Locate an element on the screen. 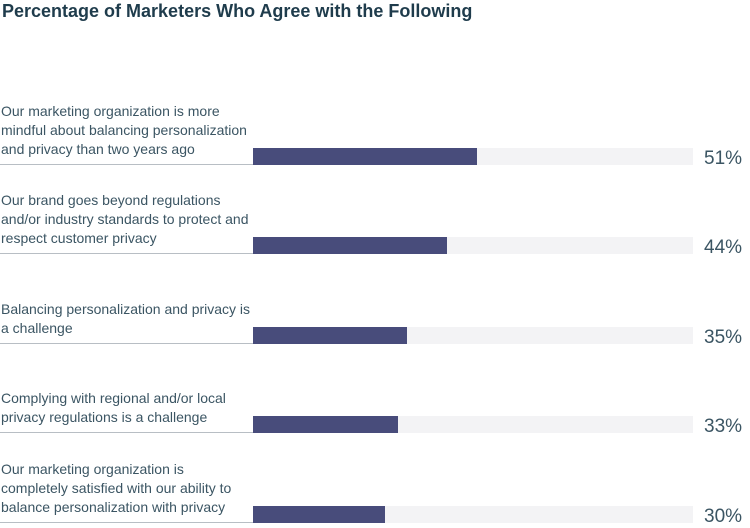 The width and height of the screenshot is (750, 528). value-label: 51% is located at coordinates (723, 158).